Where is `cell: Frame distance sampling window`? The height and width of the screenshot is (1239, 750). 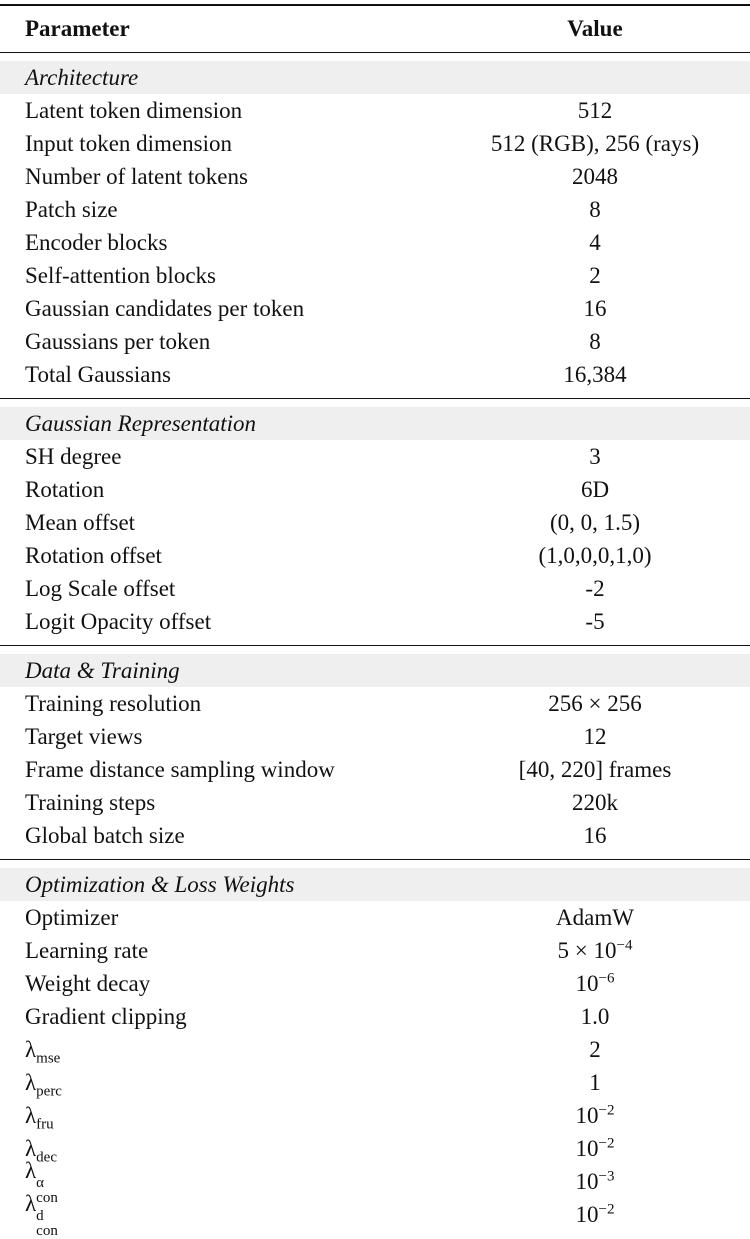
cell: Frame distance sampling window is located at coordinates (180, 769).